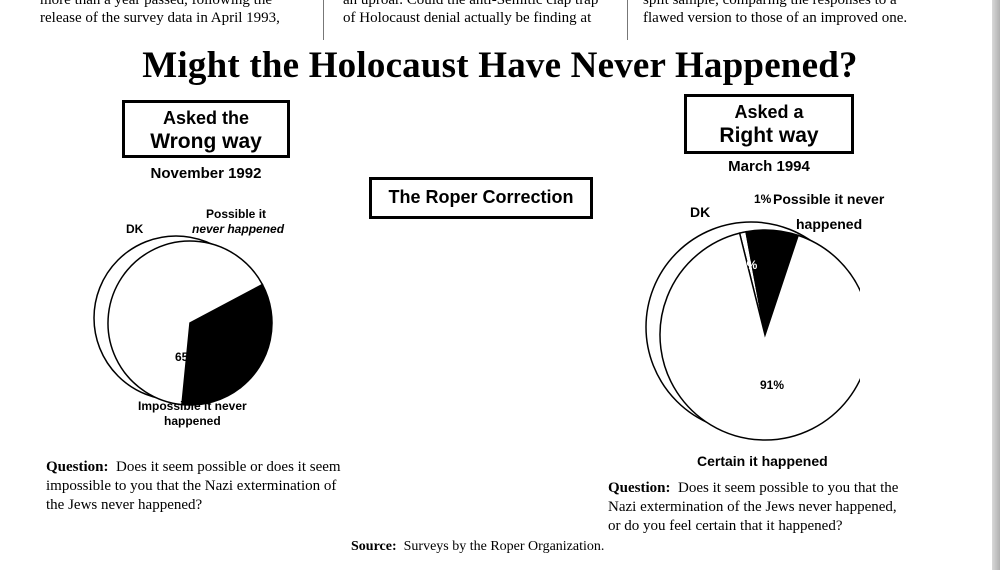  What do you see at coordinates (192, 406) in the screenshot?
I see `left-label-impossible-1: Impossible it never` at bounding box center [192, 406].